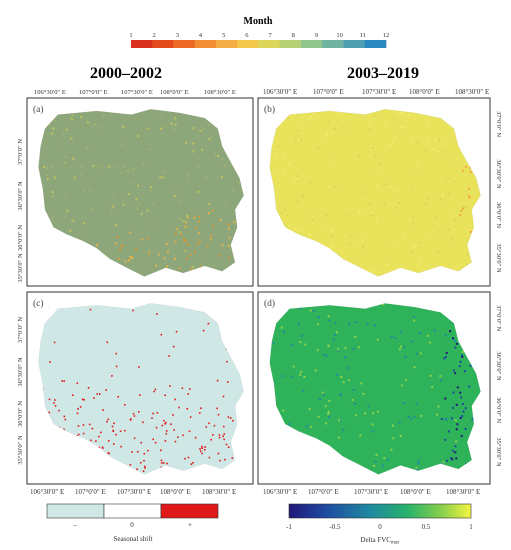 This screenshot has height=550, width=511. I want to click on shift-legend-zero, so click(132, 511).